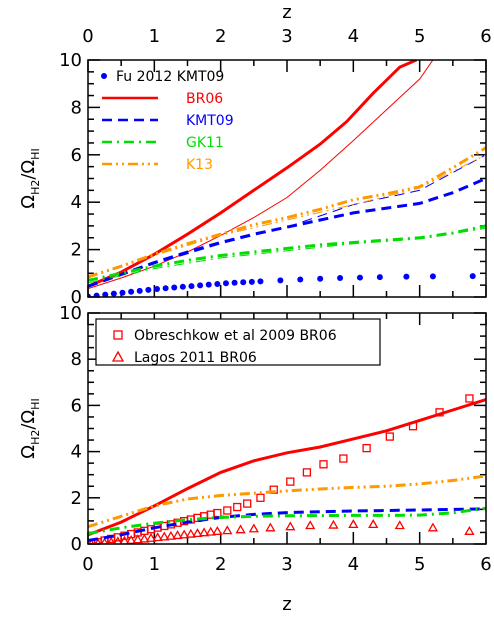 This screenshot has width=494, height=624. I want to click on top-x-tick-label: 6, so click(485, 36).